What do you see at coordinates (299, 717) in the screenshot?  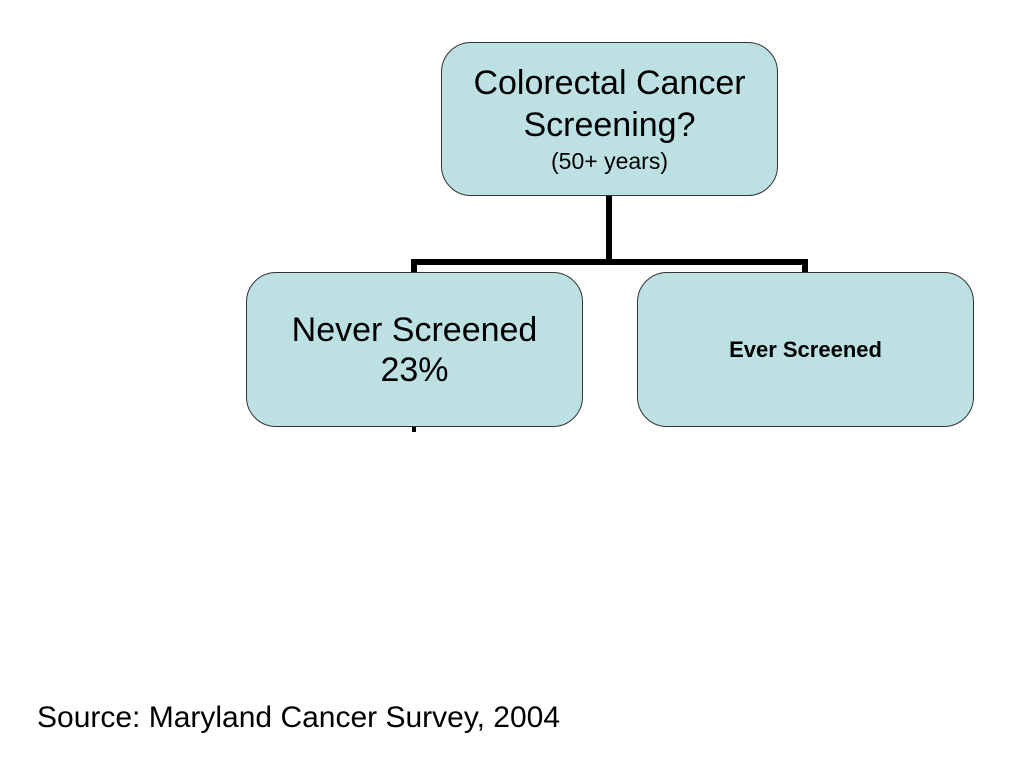 I see `source-citation: Source: Maryland Cancer Survey, 2004` at bounding box center [299, 717].